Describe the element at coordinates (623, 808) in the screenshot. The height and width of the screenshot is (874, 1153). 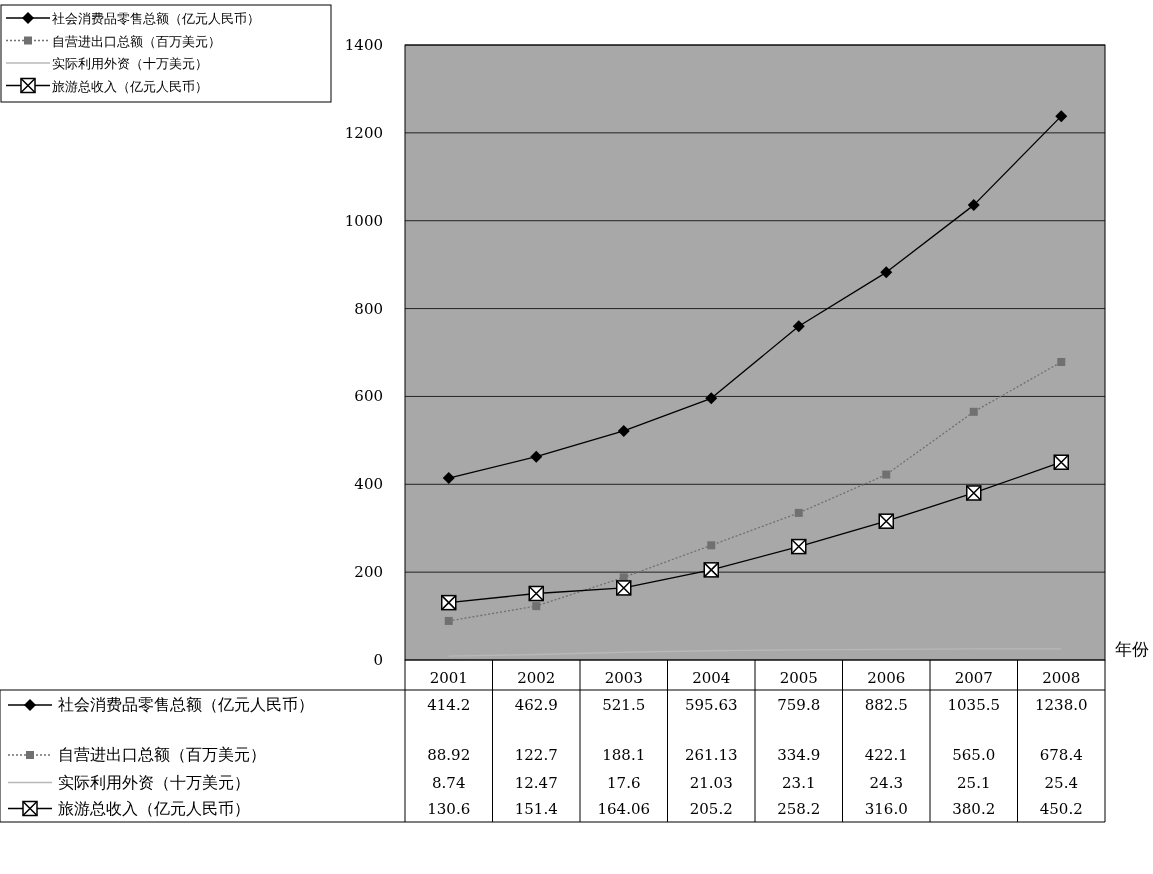
I see `data-label: 164.06` at that location.